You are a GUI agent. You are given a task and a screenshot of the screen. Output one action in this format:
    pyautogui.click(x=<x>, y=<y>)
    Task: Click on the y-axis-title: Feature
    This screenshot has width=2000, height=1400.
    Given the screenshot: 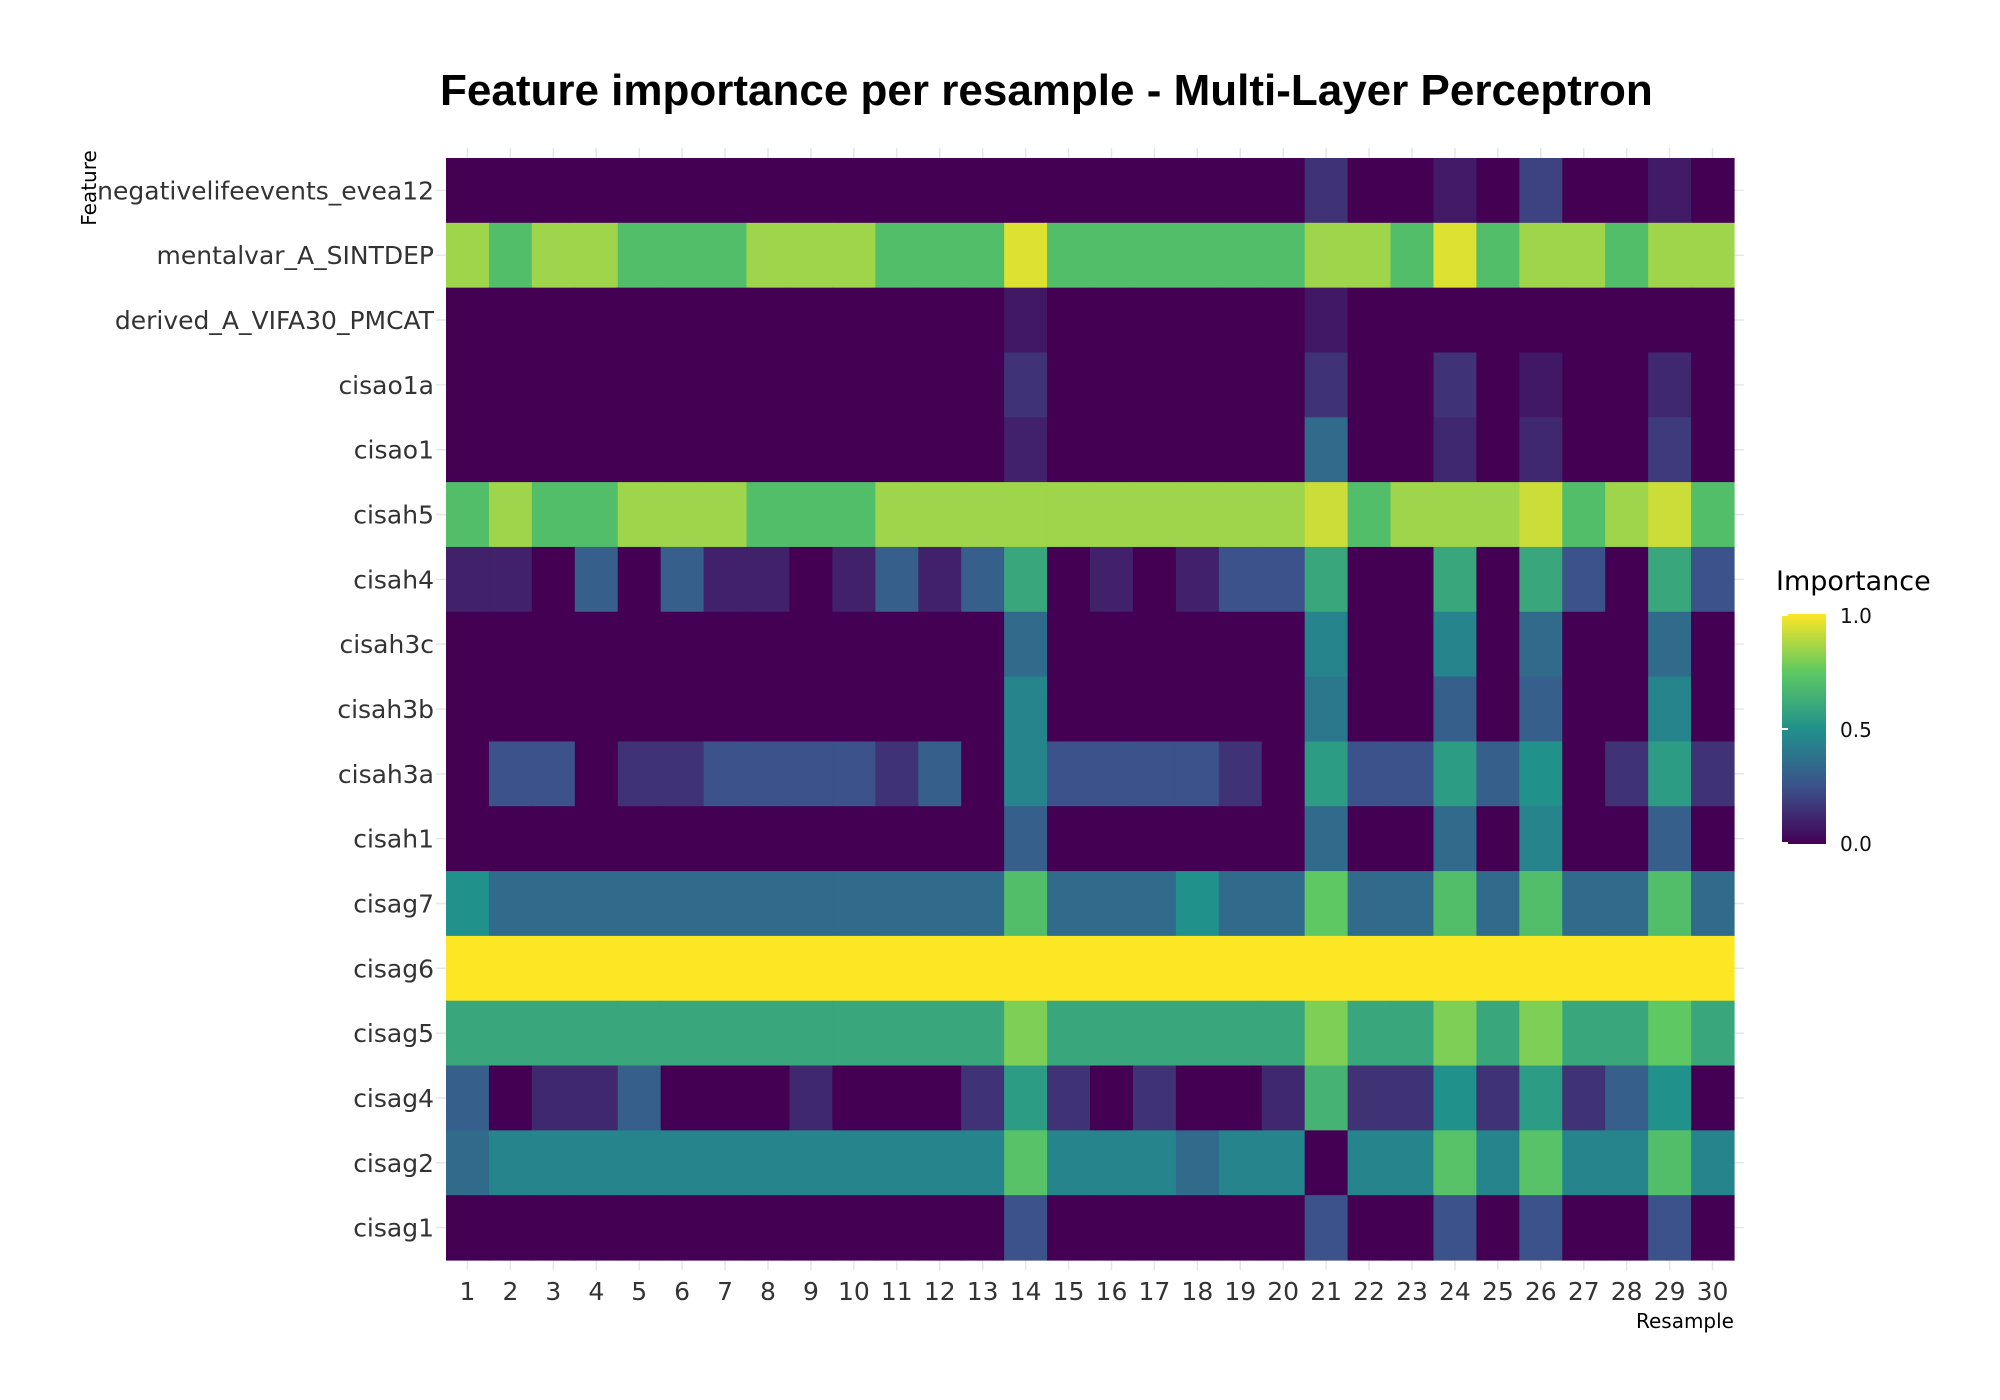 What is the action you would take?
    pyautogui.click(x=89, y=188)
    